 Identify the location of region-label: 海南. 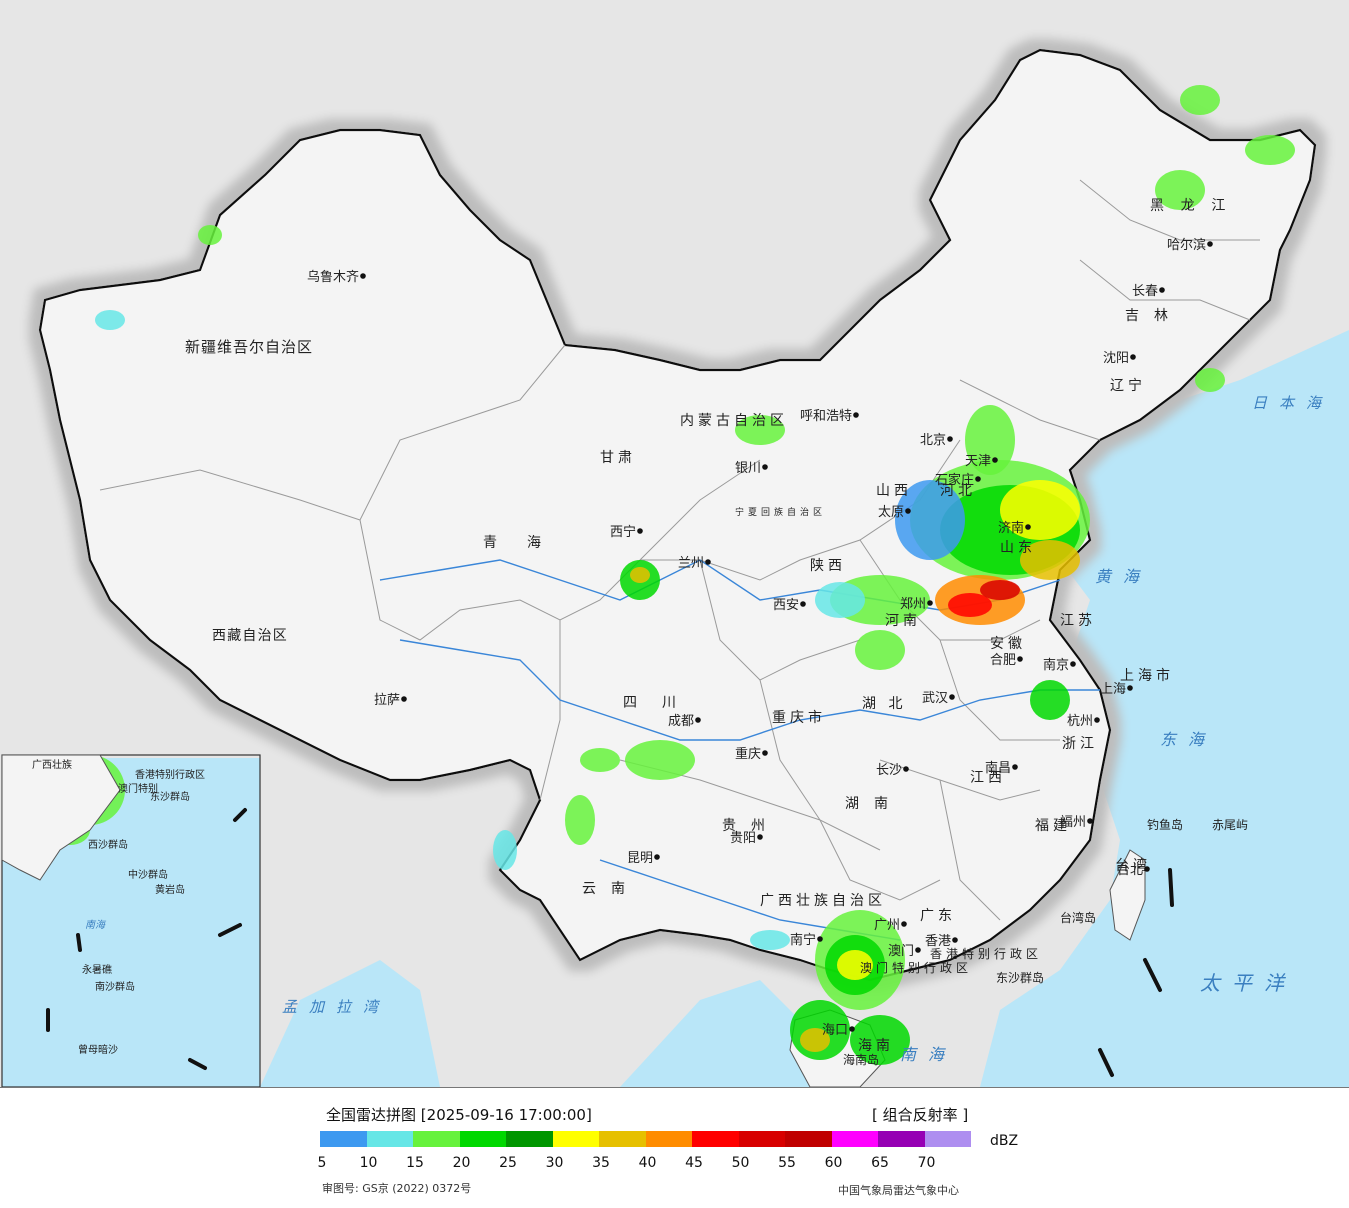
(876, 1046).